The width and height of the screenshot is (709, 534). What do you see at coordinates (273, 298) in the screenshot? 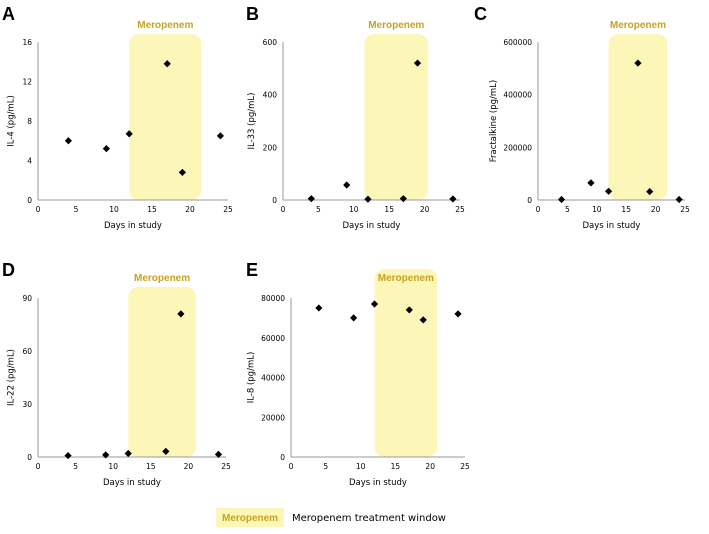
I see `y-tick-label: 80000` at bounding box center [273, 298].